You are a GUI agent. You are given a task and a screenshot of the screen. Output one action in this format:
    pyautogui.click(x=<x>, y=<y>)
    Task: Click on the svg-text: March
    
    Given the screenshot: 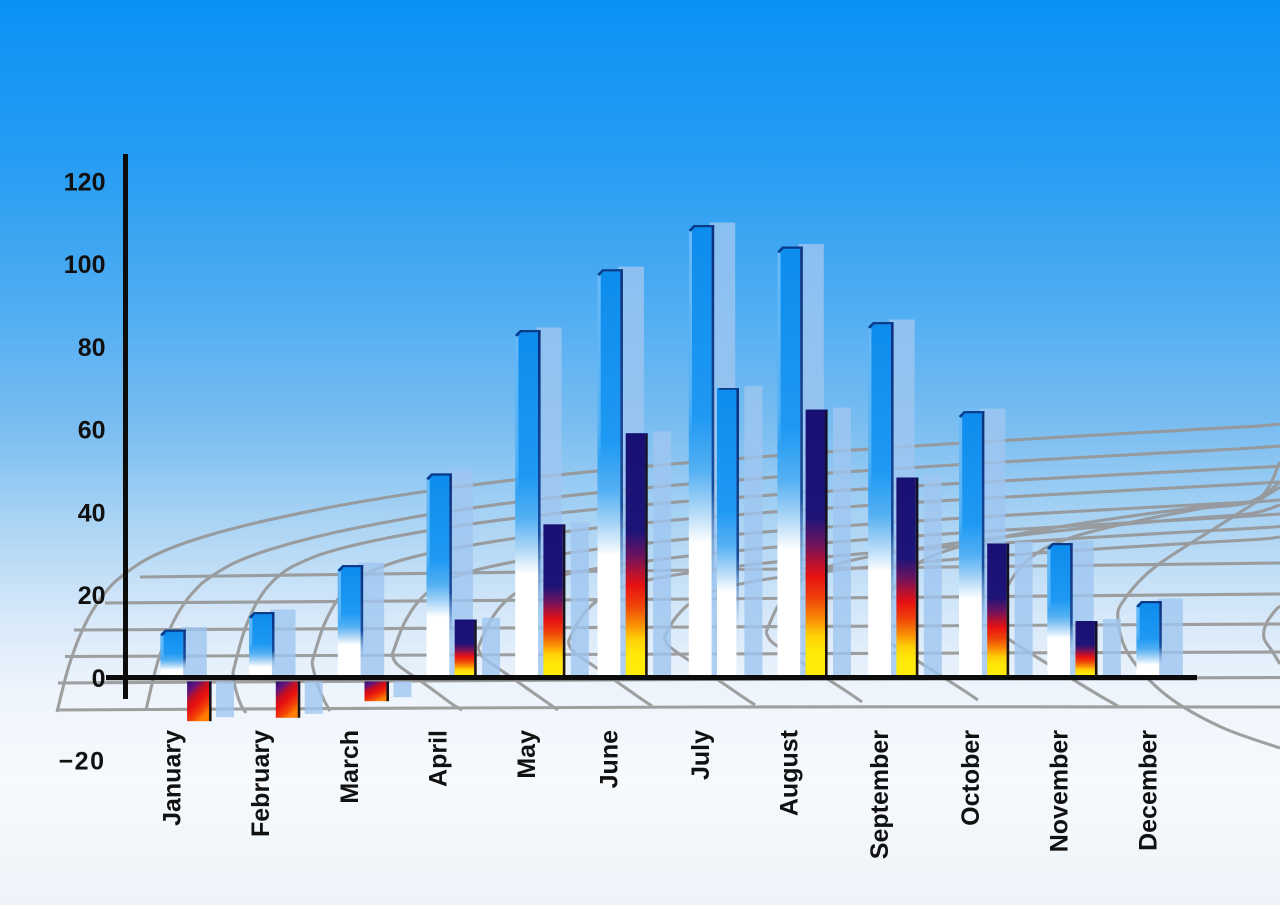 What is the action you would take?
    pyautogui.click(x=350, y=767)
    